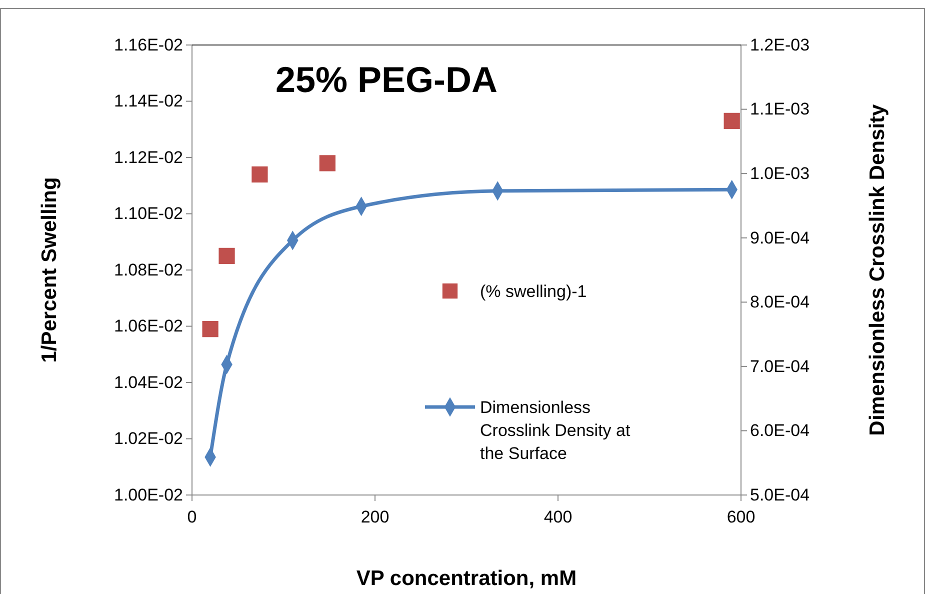  I want to click on x-tick-label: 0, so click(192, 517).